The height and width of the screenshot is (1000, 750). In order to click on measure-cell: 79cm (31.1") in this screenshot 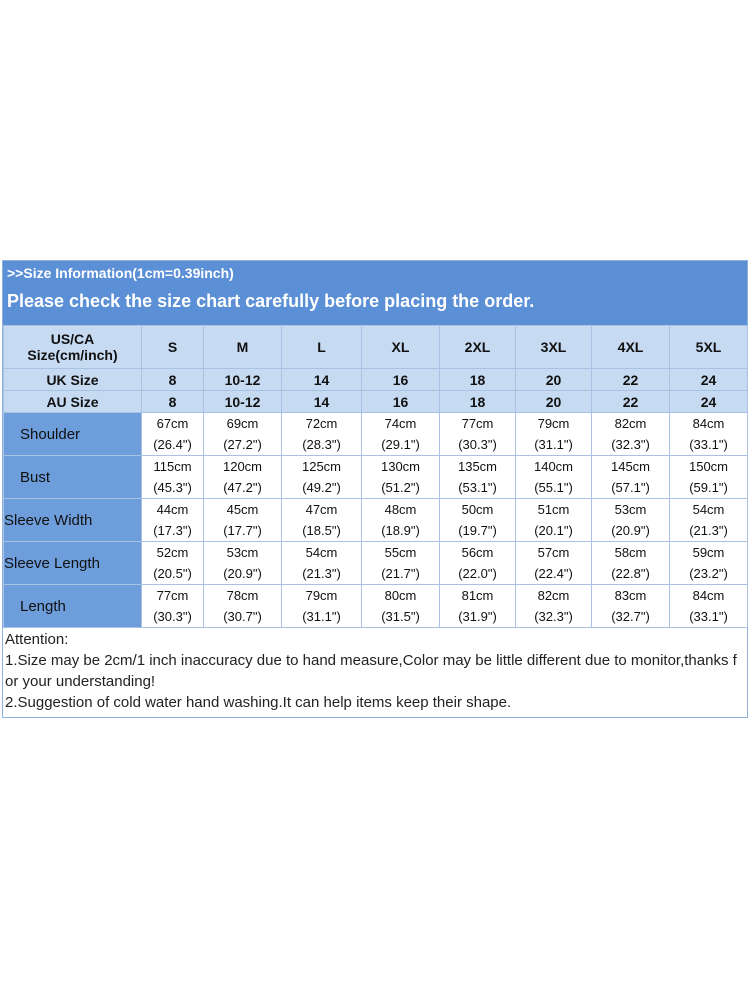, I will do `click(553, 434)`.